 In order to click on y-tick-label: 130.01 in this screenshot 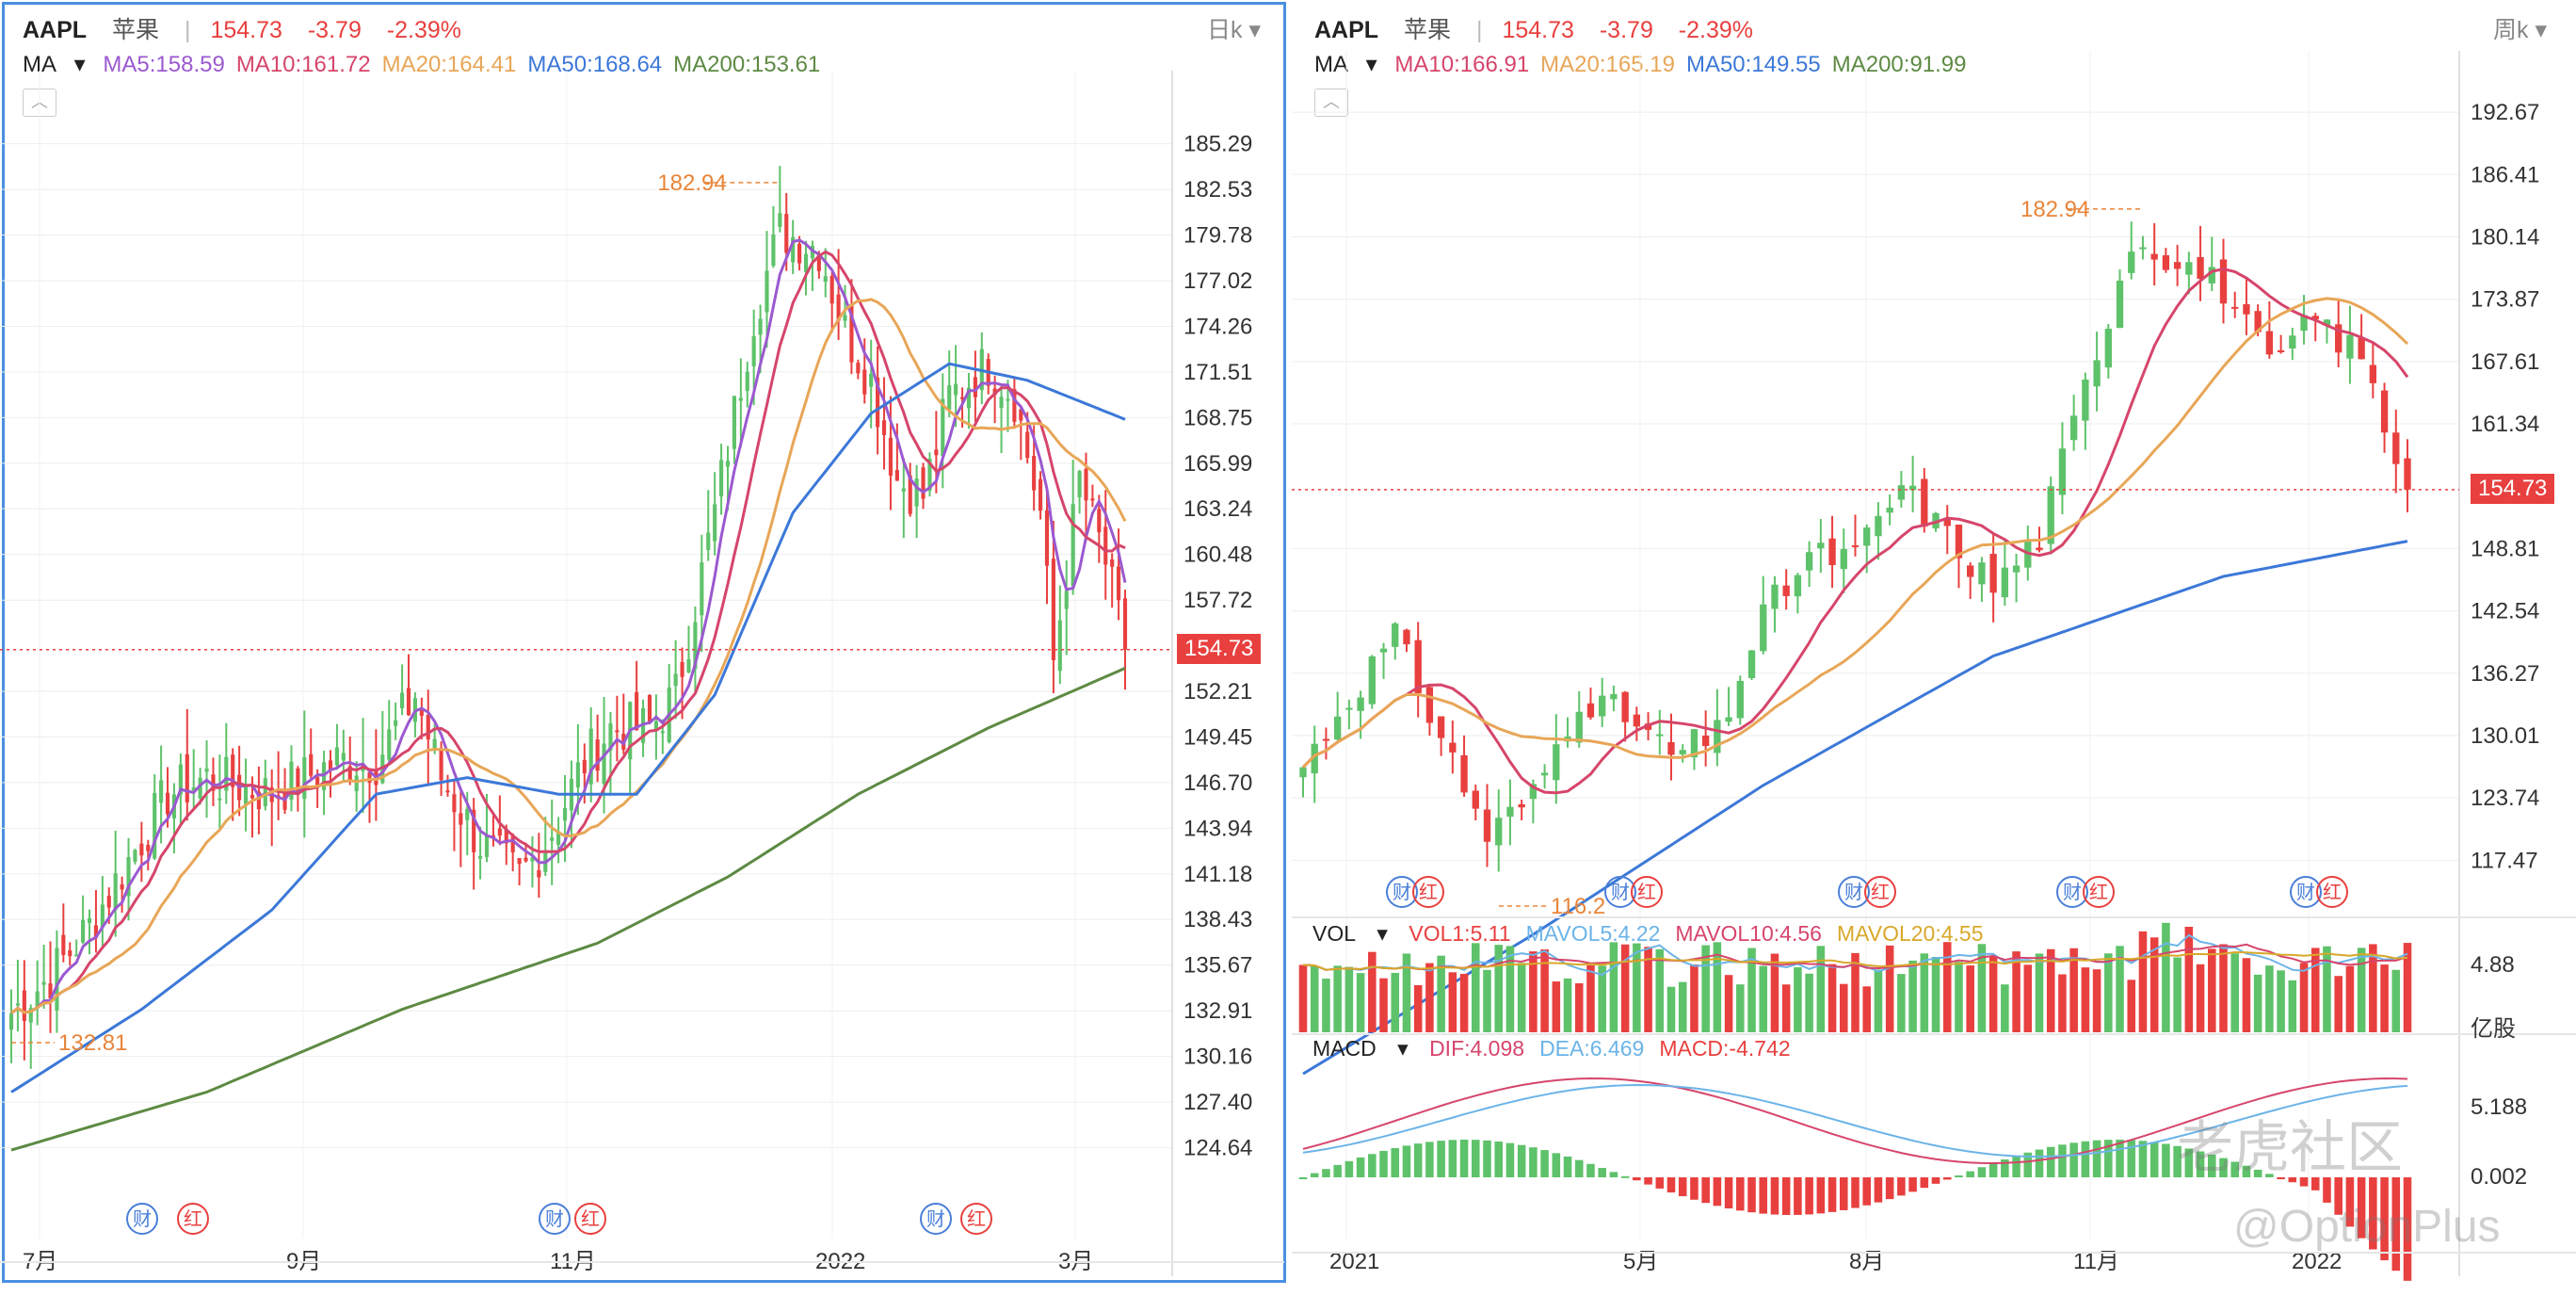, I will do `click(2505, 736)`.